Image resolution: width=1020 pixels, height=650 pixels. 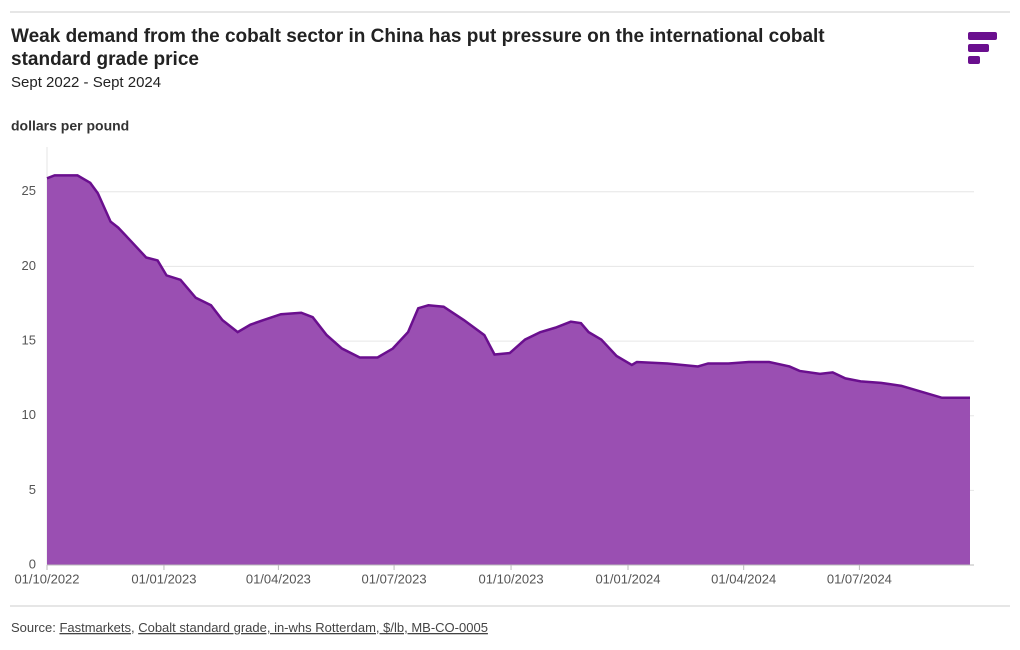 I want to click on logo, so click(x=982, y=48).